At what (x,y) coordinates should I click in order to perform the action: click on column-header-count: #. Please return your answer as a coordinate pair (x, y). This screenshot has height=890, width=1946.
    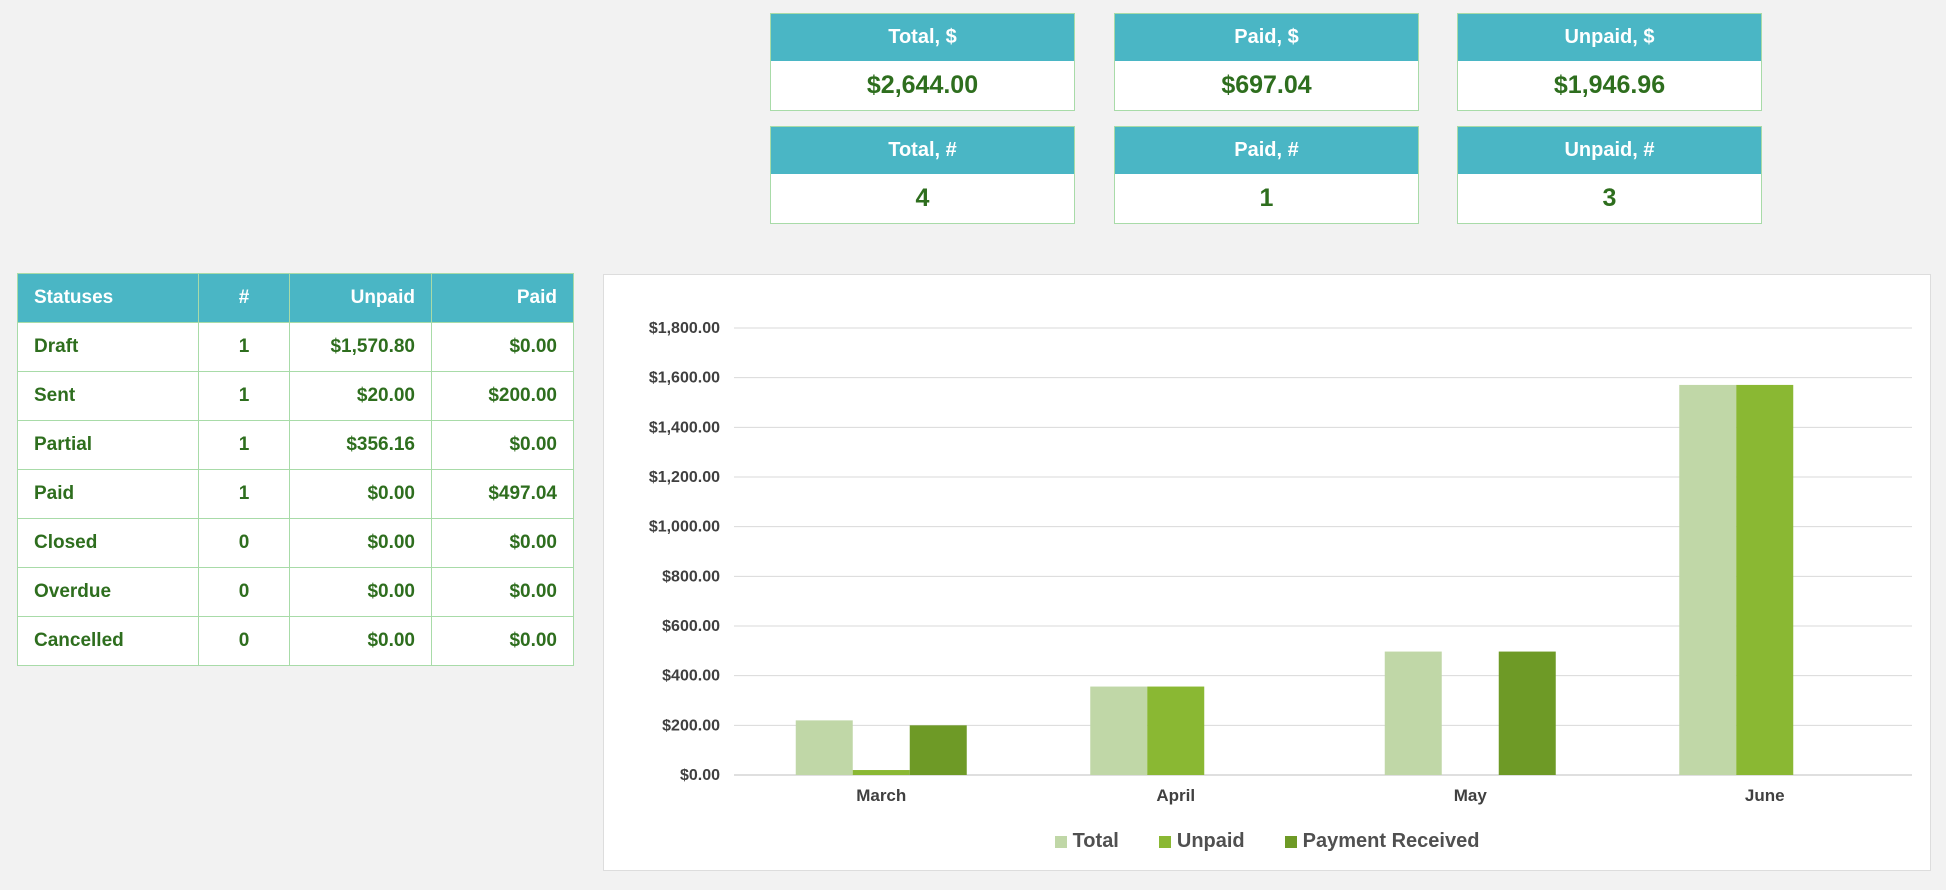
    Looking at the image, I should click on (244, 298).